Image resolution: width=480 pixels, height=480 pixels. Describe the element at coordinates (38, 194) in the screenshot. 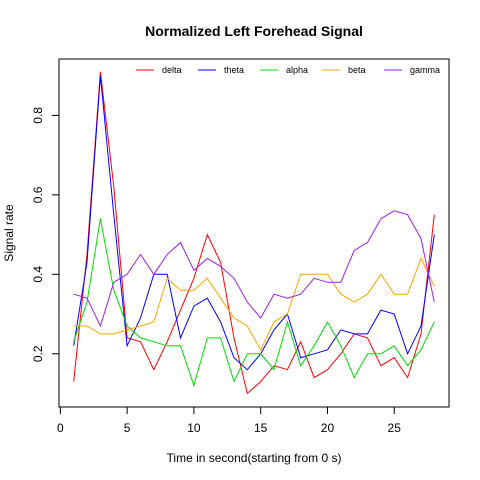

I see `y-tick-label: 0.6` at that location.